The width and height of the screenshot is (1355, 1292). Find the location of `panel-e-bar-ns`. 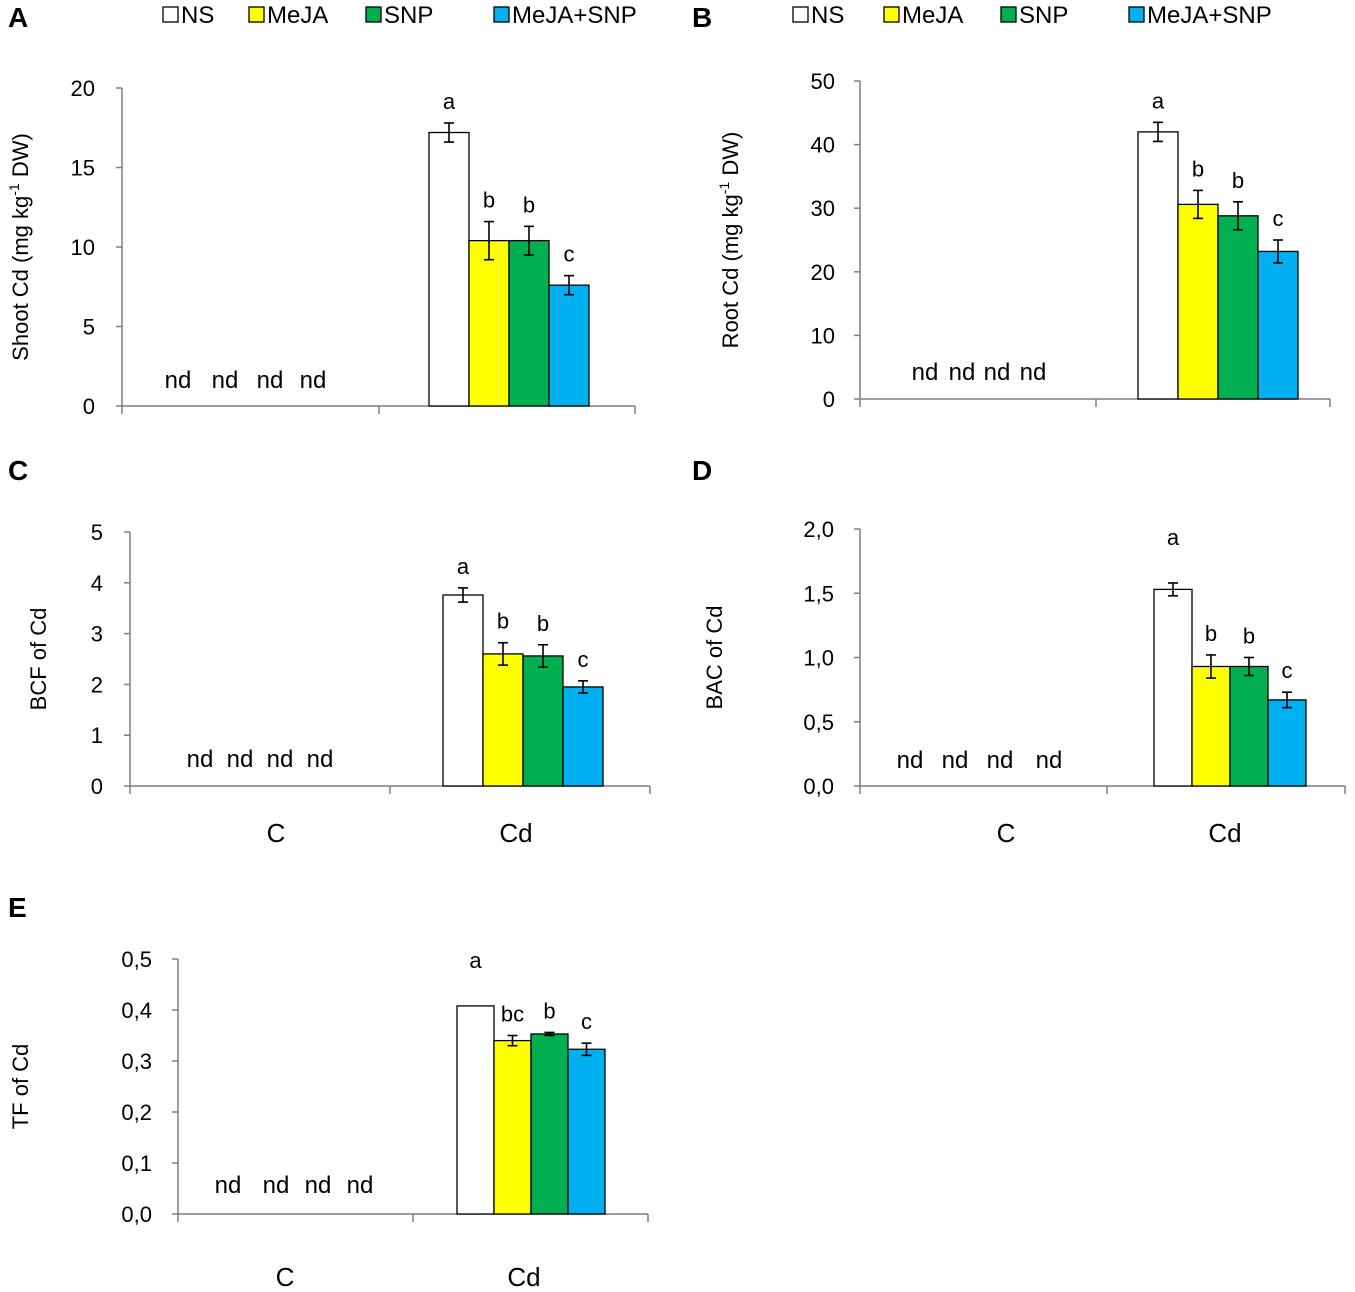

panel-e-bar-ns is located at coordinates (475, 1110).